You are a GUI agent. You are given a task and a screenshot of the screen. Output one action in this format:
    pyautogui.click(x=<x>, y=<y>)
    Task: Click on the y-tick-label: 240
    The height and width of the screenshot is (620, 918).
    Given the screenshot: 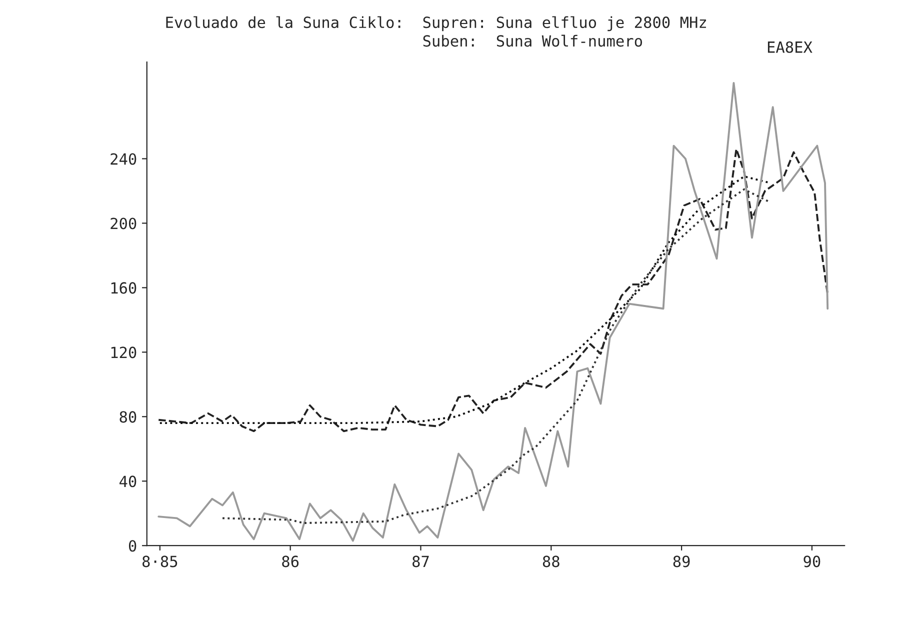 What is the action you would take?
    pyautogui.click(x=123, y=159)
    